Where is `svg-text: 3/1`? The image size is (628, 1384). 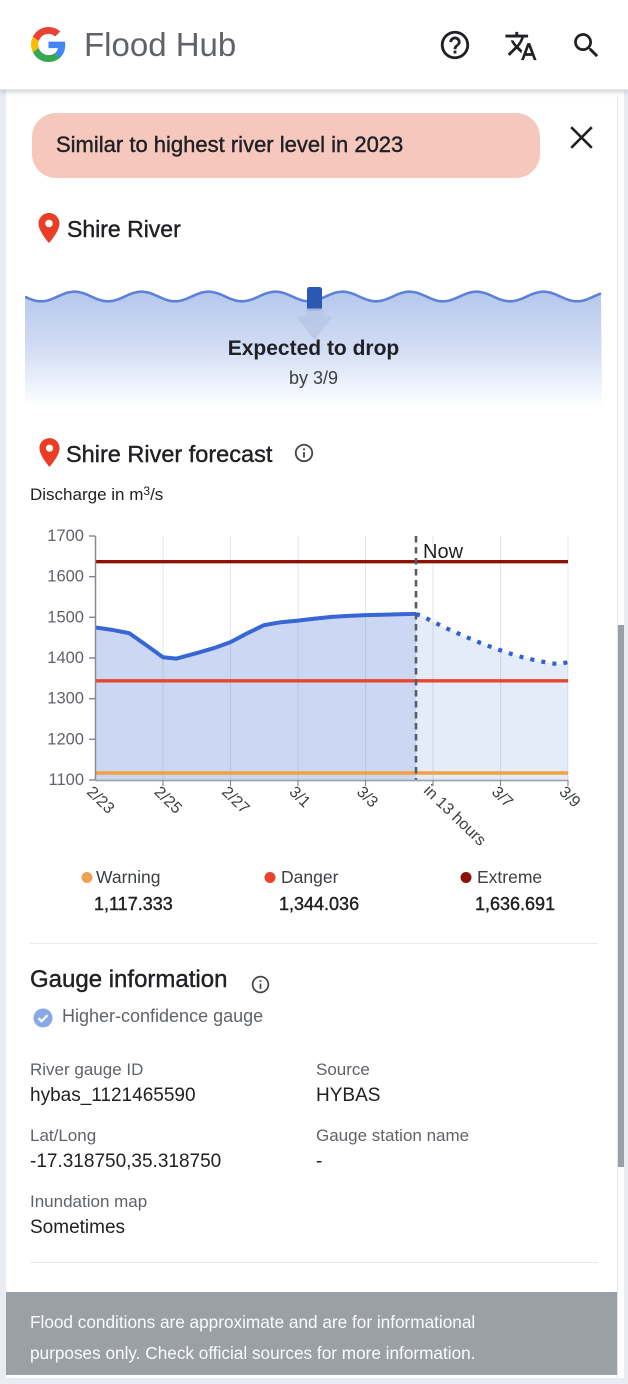
svg-text: 3/1 is located at coordinates (300, 798).